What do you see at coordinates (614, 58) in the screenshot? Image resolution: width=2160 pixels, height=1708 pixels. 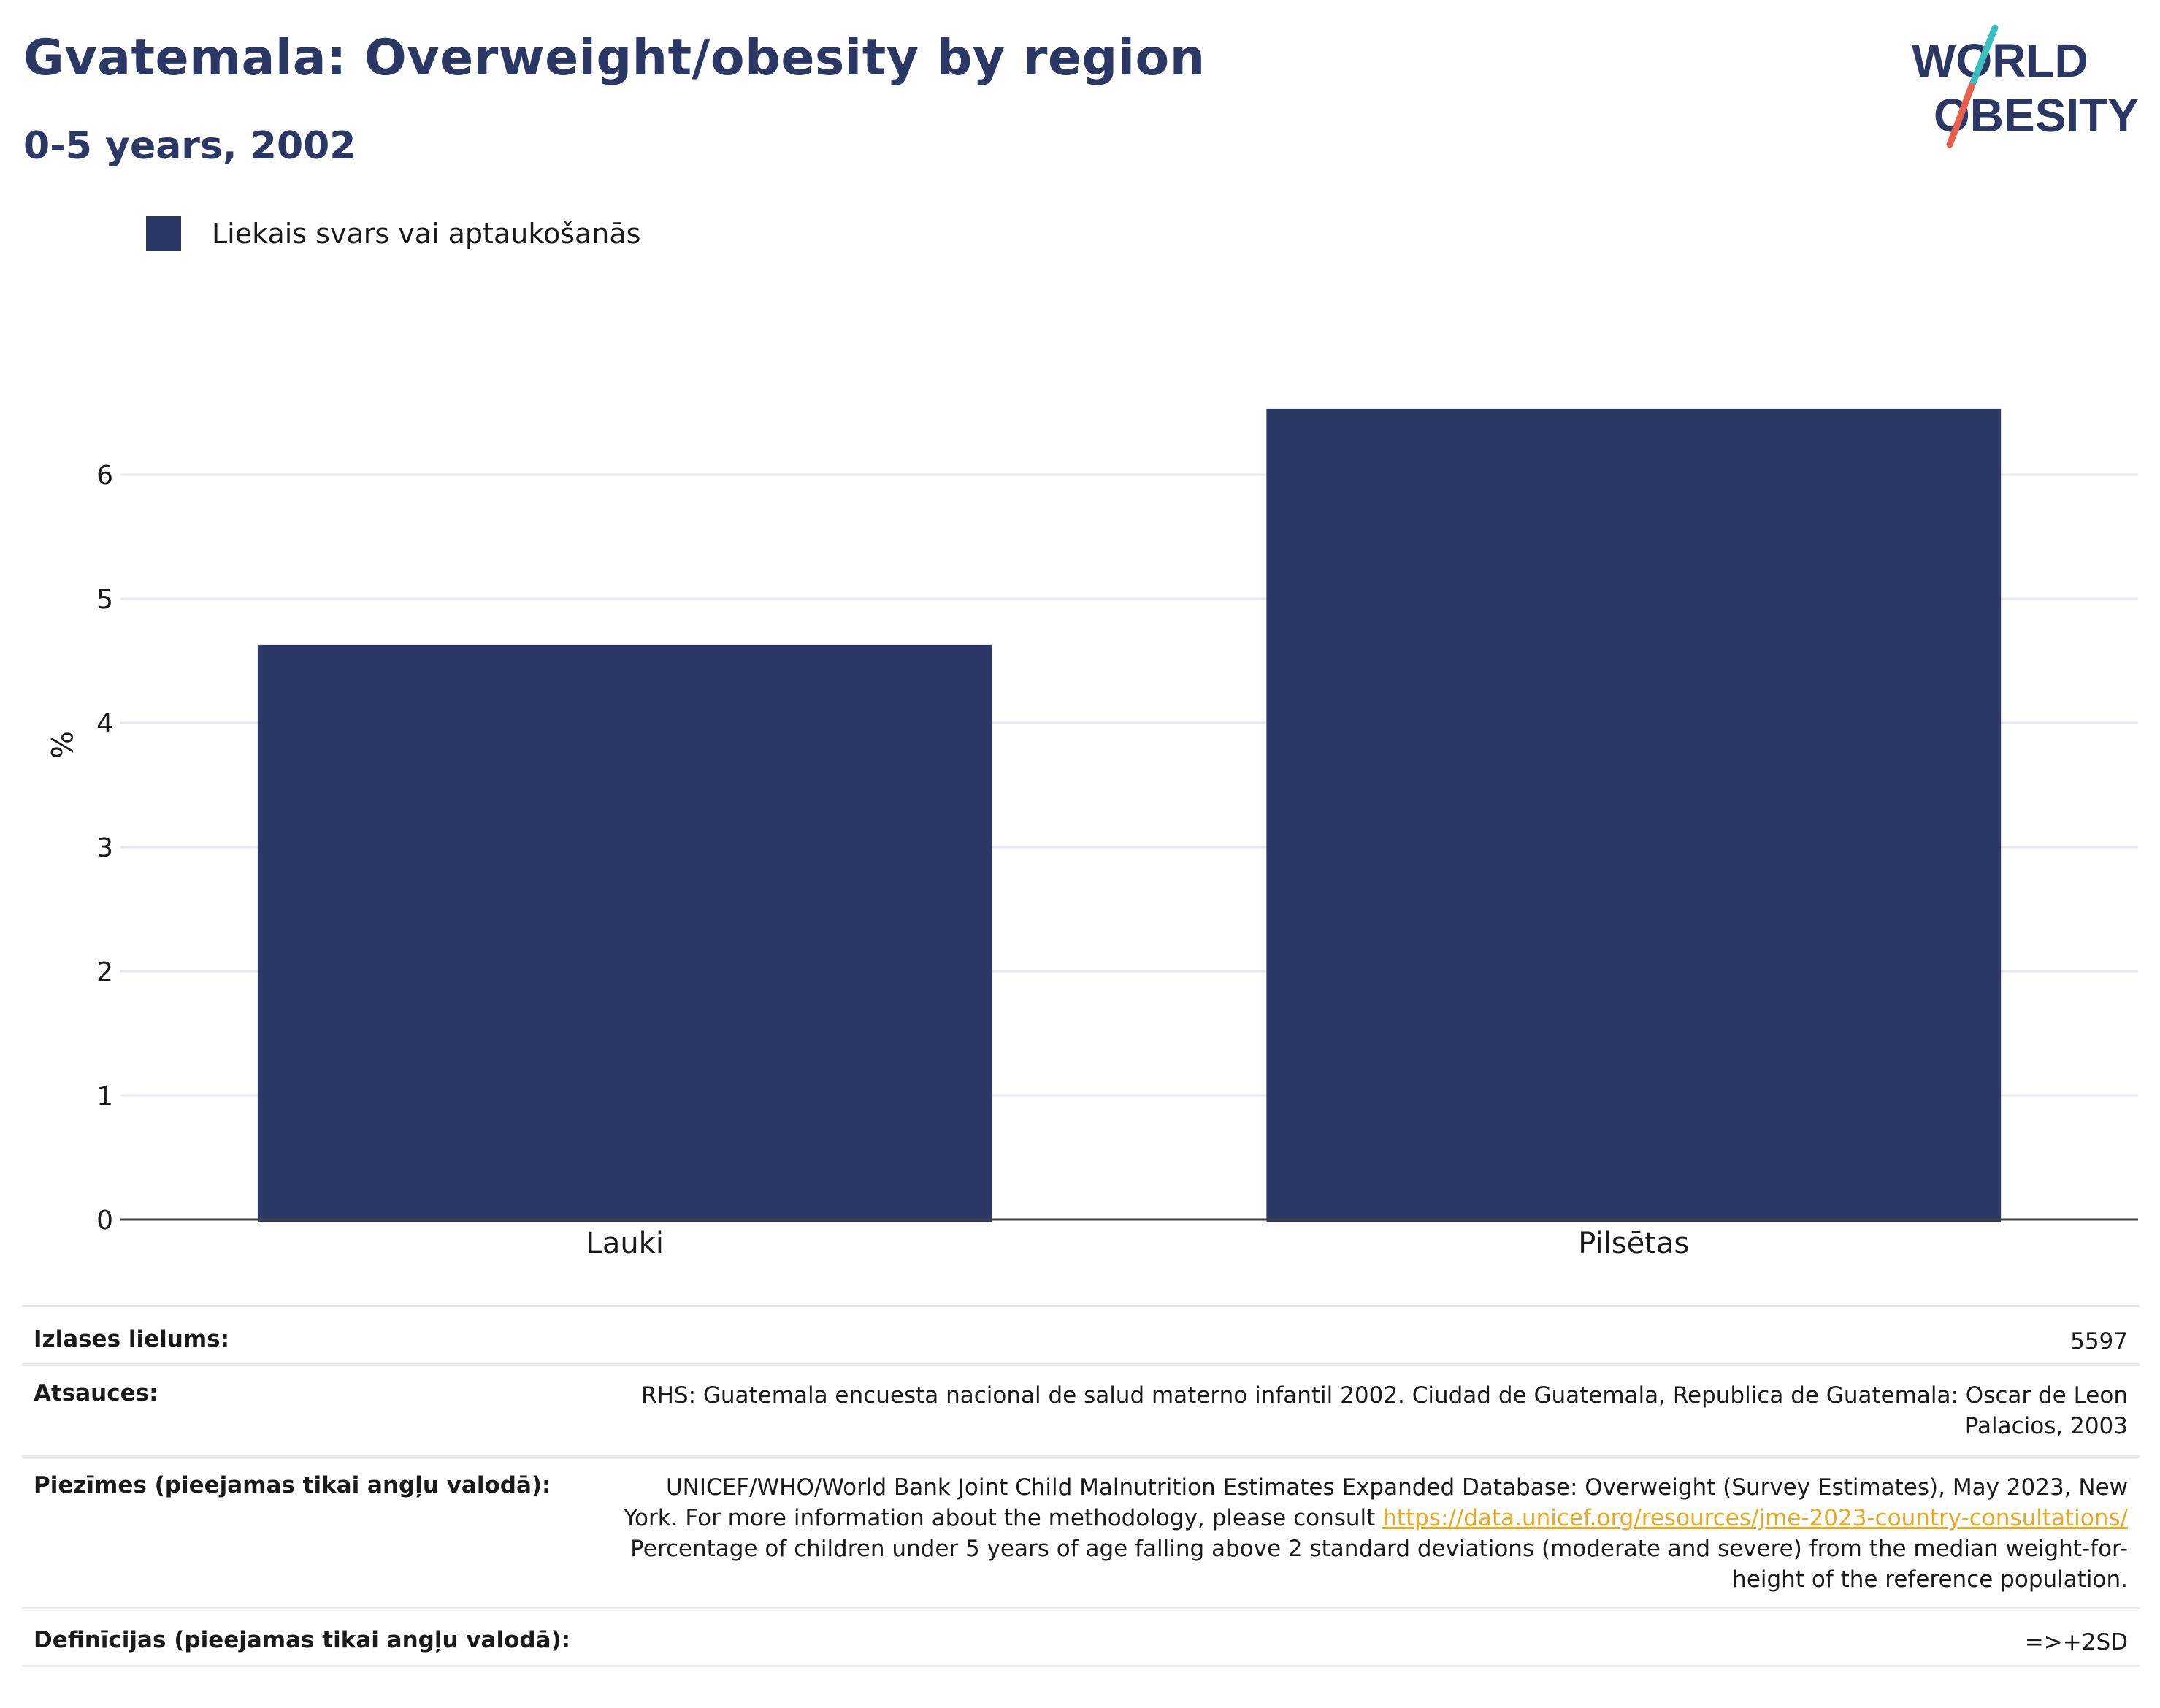 I see `page-title: Gvatemala: Overweight/obesity by region` at bounding box center [614, 58].